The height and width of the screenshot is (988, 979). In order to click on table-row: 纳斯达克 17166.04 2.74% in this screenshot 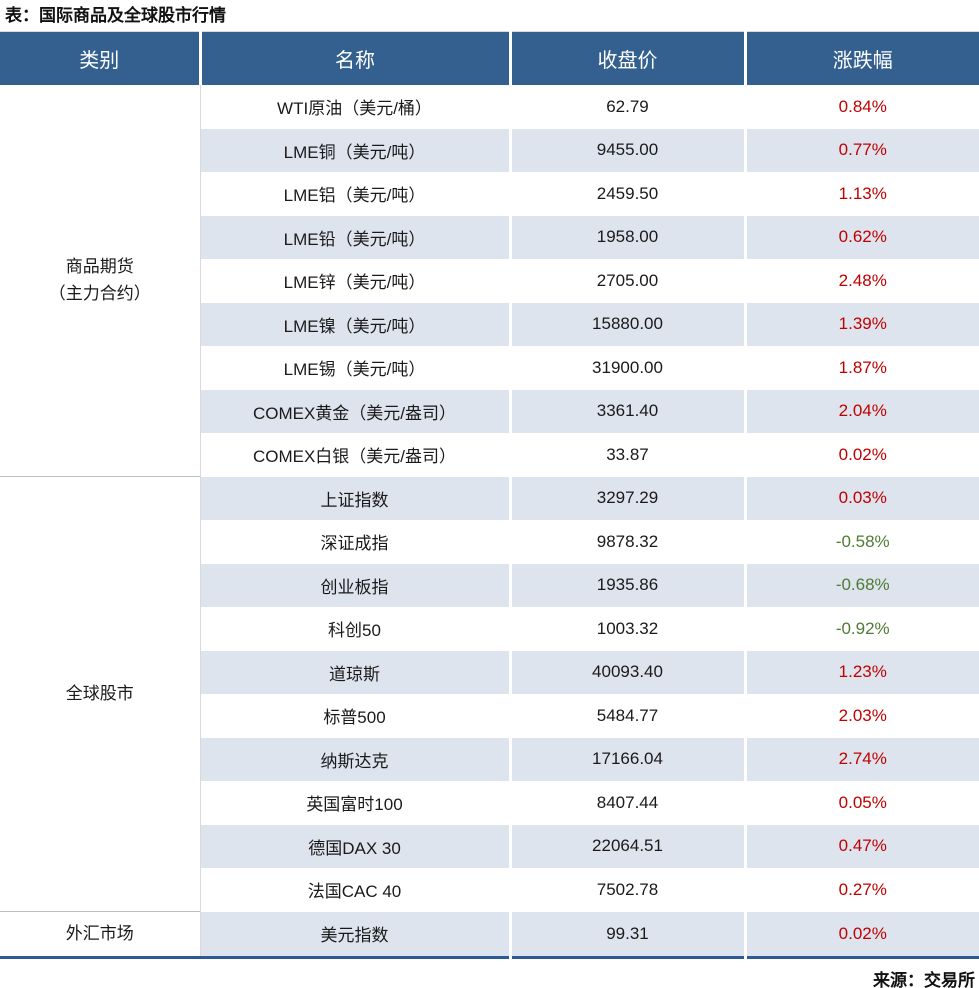, I will do `click(489, 759)`.